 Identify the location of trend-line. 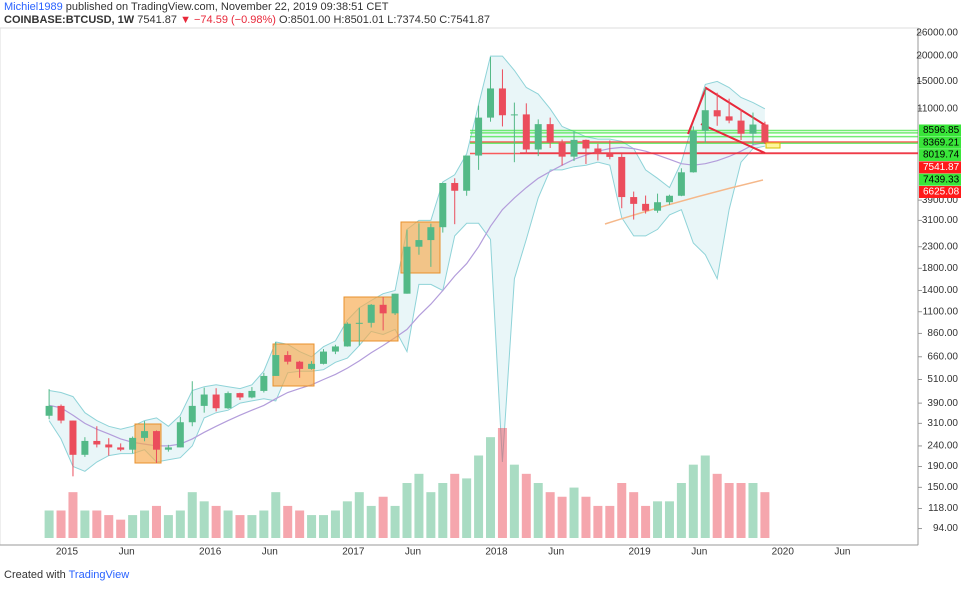
(733, 138).